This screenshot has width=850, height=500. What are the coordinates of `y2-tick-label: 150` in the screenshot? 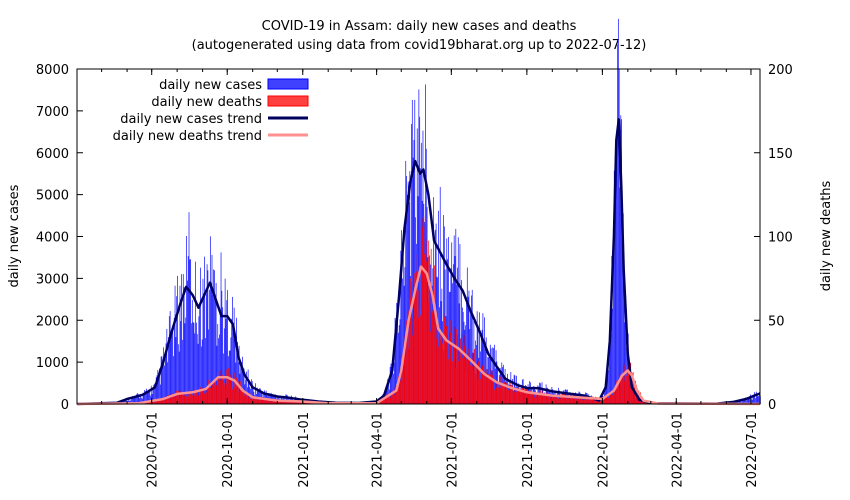 It's located at (780, 154).